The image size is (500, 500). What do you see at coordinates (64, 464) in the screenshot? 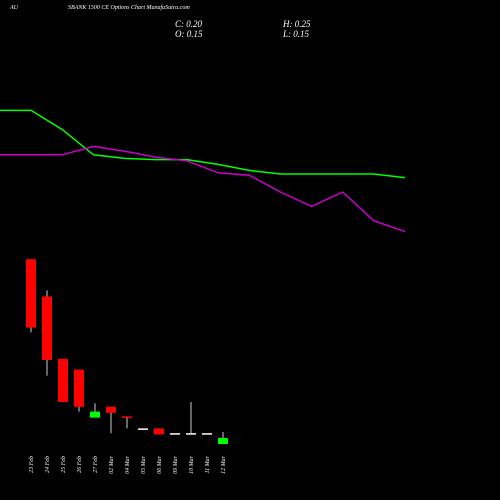
I see `x-tick-label: 25 Feb` at bounding box center [64, 464].